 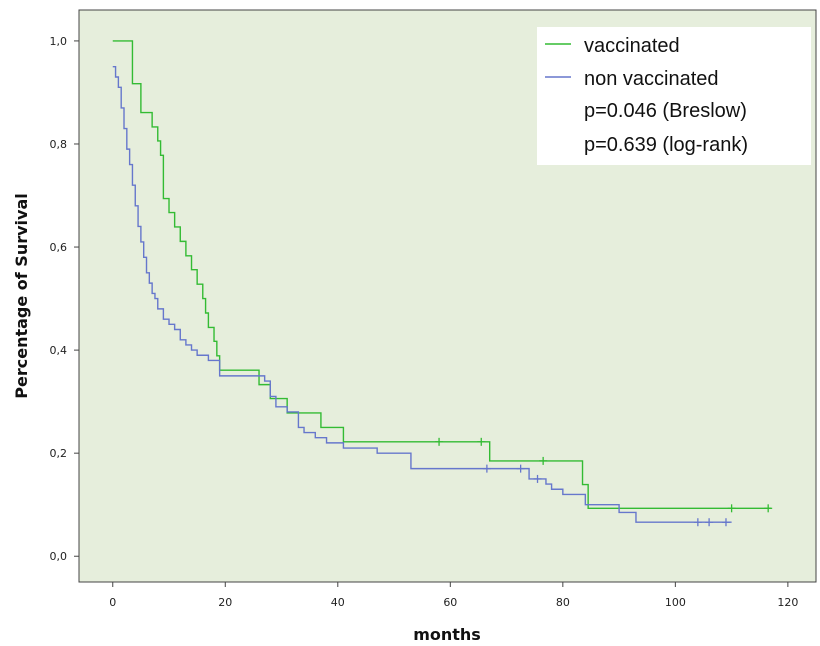 I want to click on x-tick-label: 60, so click(x=450, y=602).